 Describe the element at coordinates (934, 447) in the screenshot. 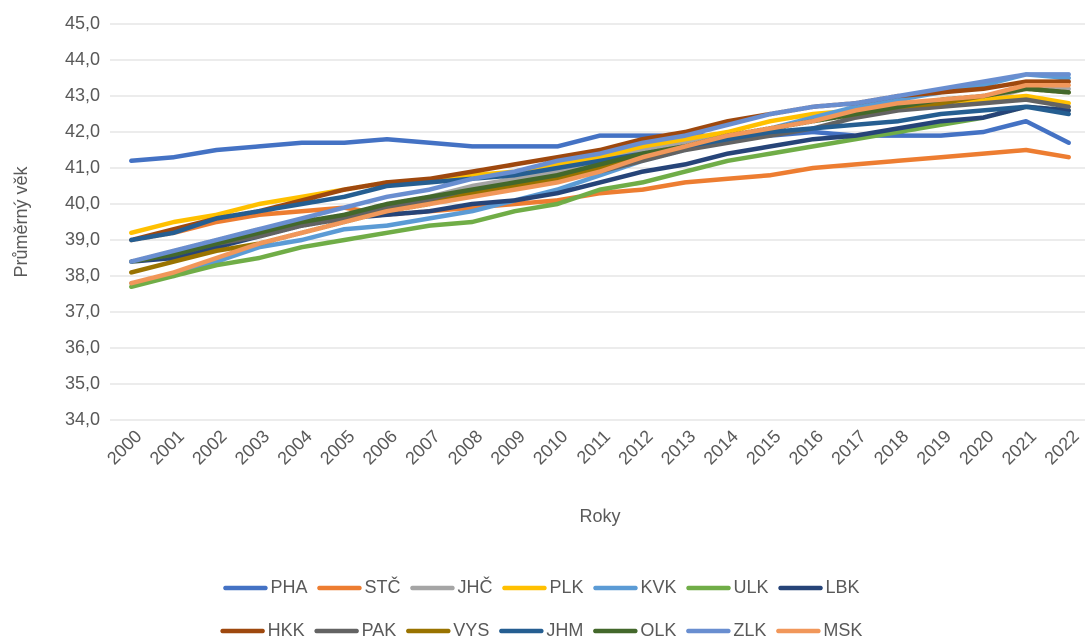

I see `x-tick-label: 2019` at that location.